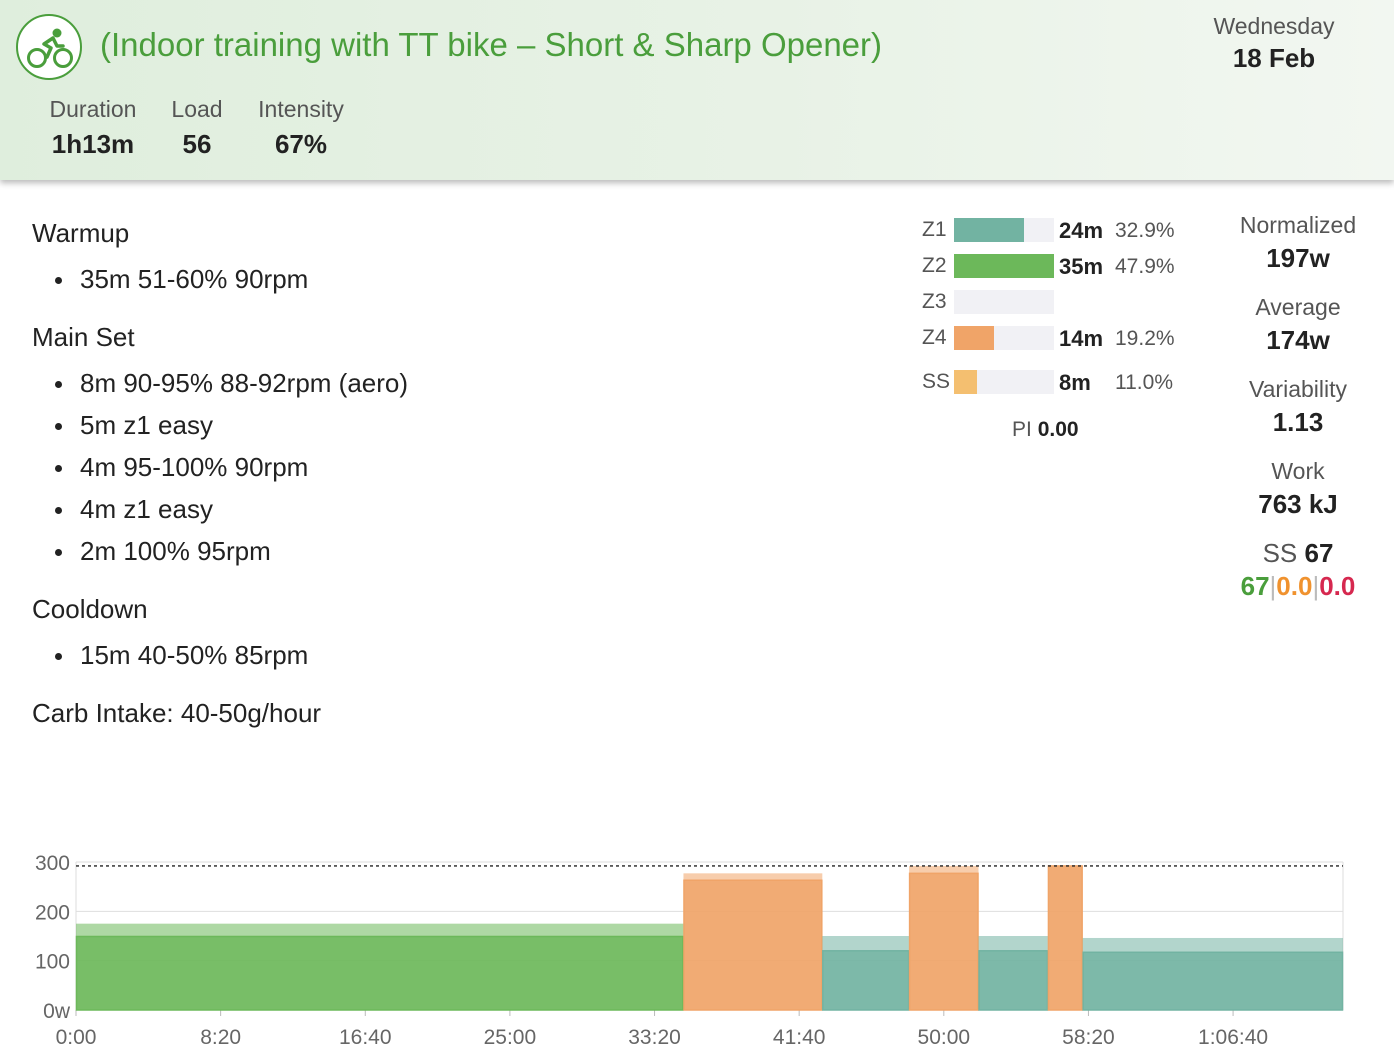 The image size is (1394, 1048). I want to click on average-power-stat: Average 174w, so click(1298, 335).